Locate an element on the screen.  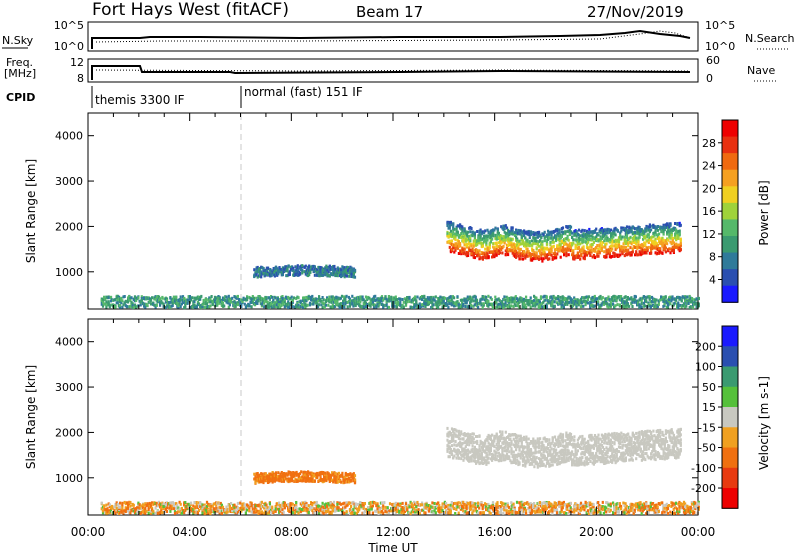
cpid-segment-1: themis 3300 IF is located at coordinates (140, 100).